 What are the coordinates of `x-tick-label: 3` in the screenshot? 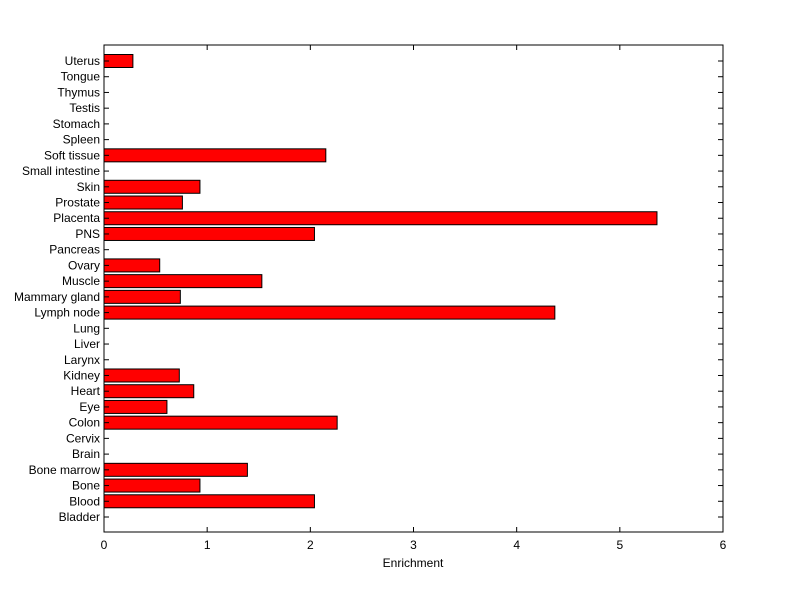 It's located at (413, 545).